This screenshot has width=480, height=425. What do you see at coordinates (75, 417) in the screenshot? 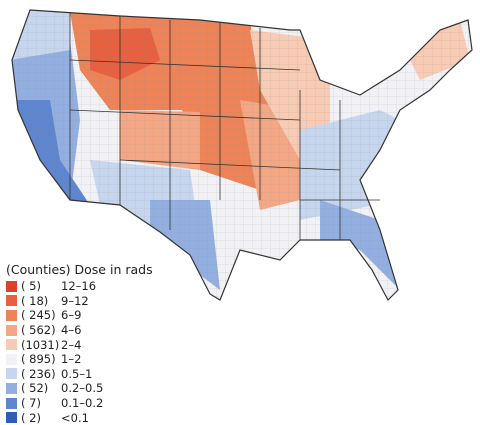
I see `legend-range: <0.1` at bounding box center [75, 417].